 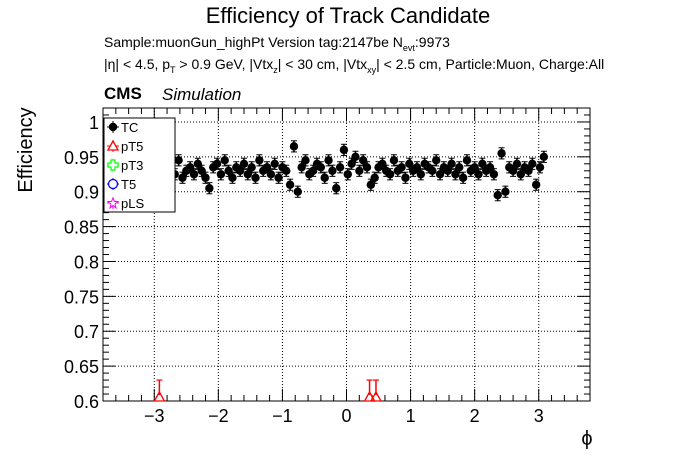 I want to click on y-tick-label: 0.9, so click(x=86, y=193).